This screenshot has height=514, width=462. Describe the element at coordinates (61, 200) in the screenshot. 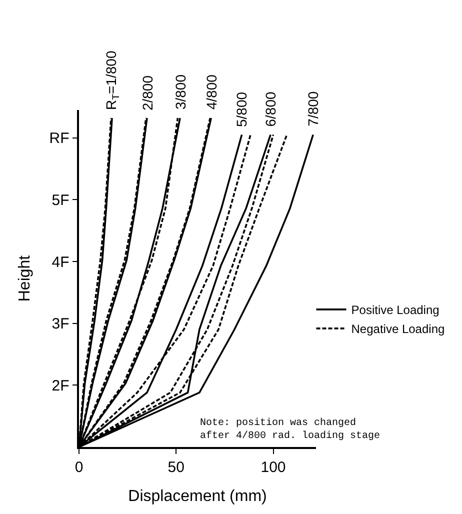

I see `y-tick-label: 5F` at that location.